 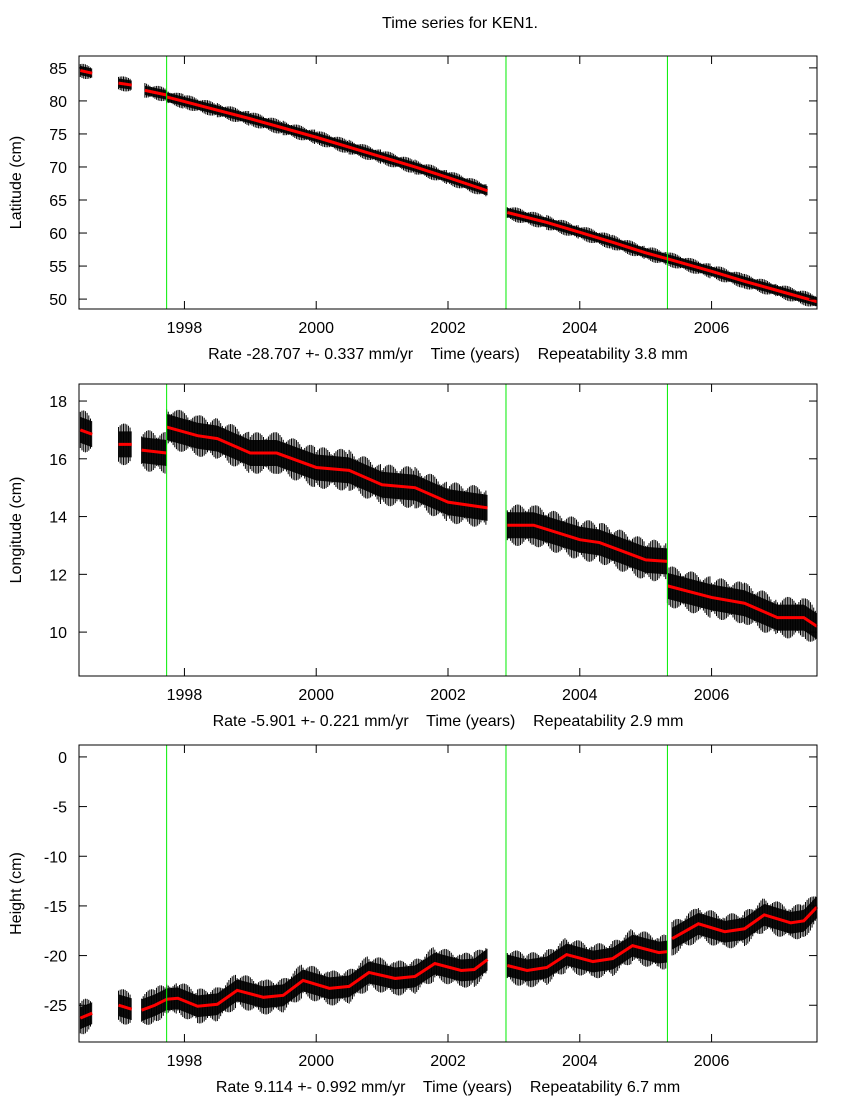 I want to click on y-tick-label: -5, so click(x=60, y=808).